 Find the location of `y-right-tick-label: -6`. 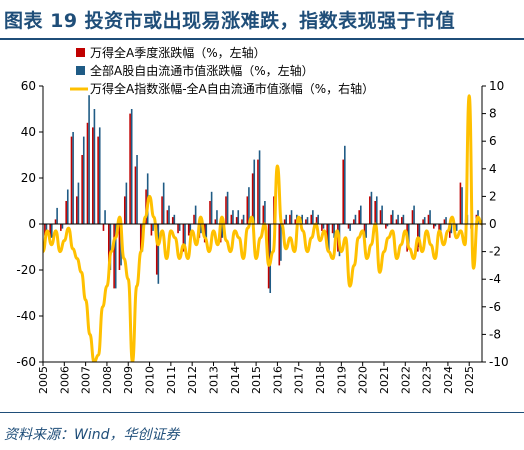

y-right-tick-label: -6 is located at coordinates (495, 307).